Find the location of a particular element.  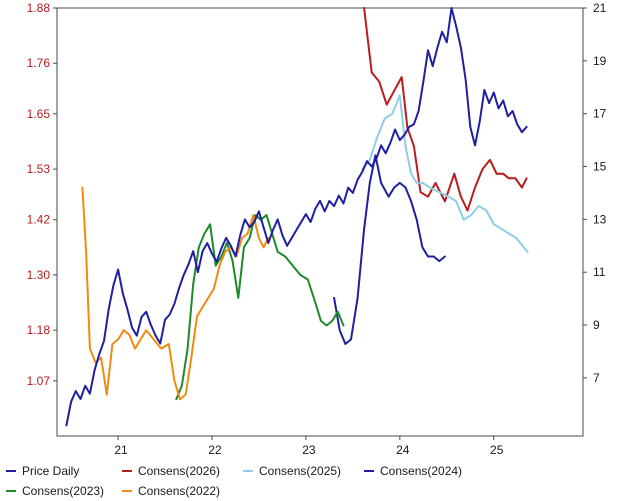

legend-label: Consens(2022) is located at coordinates (179, 491).